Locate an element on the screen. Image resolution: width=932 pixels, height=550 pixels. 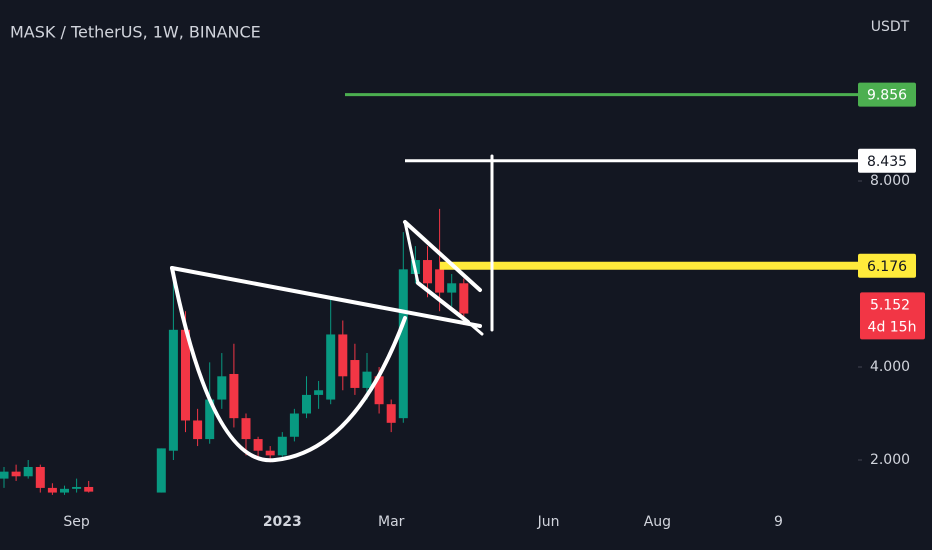
last-price-tag is located at coordinates (892, 316).